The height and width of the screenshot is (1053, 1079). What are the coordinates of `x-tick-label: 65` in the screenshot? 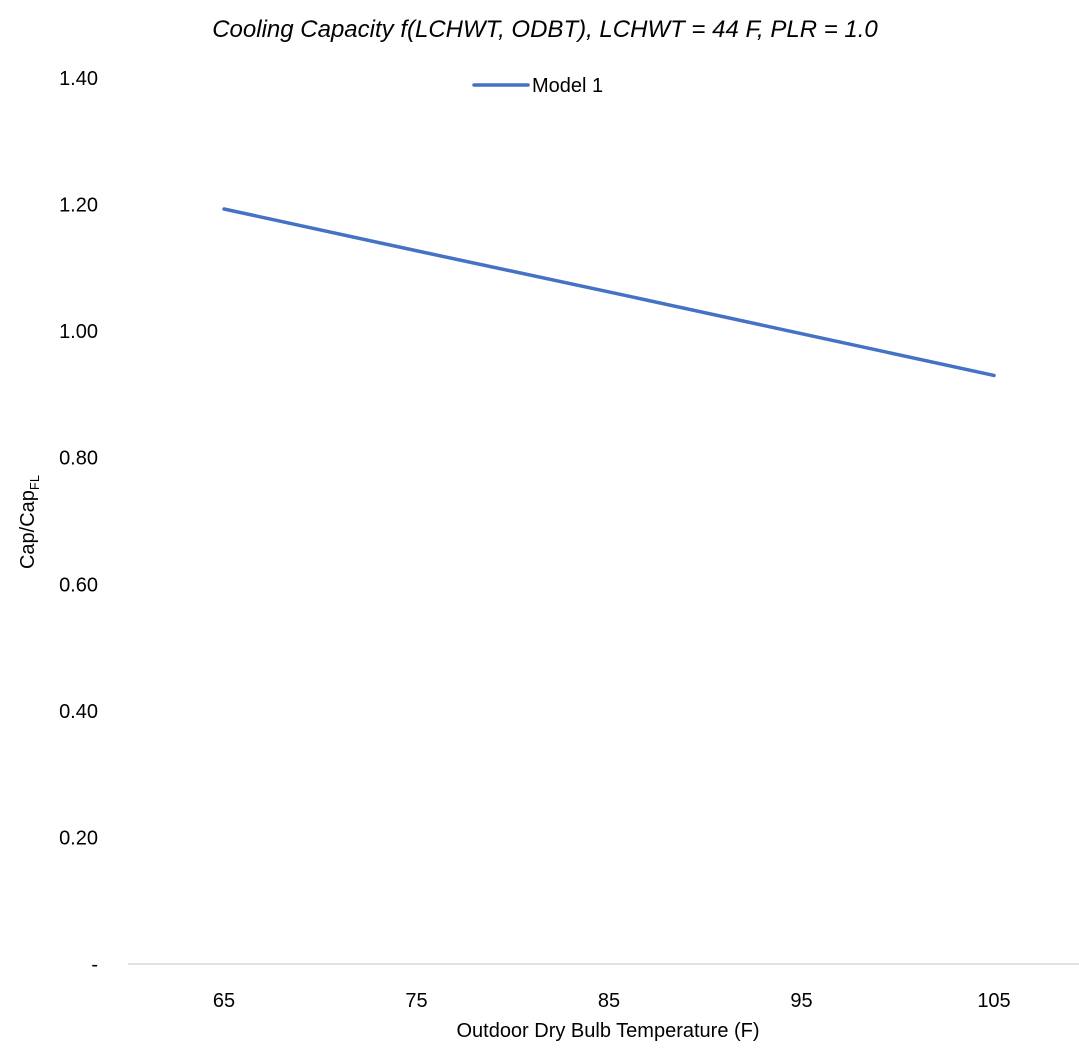 It's located at (224, 1001).